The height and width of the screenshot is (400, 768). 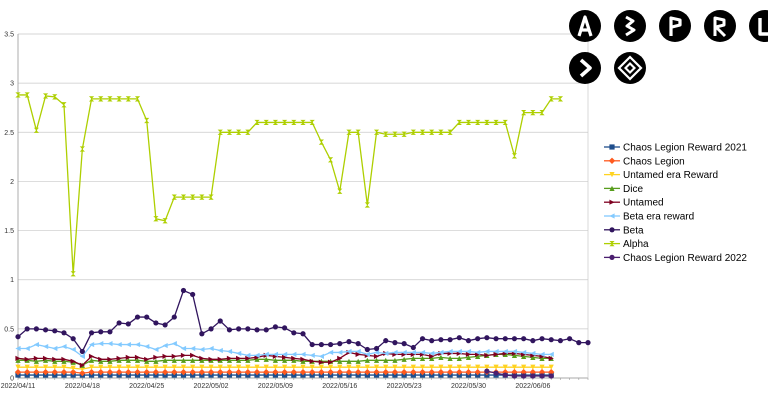 I want to click on x-tick-label: 2022/04/11, so click(x=18, y=386).